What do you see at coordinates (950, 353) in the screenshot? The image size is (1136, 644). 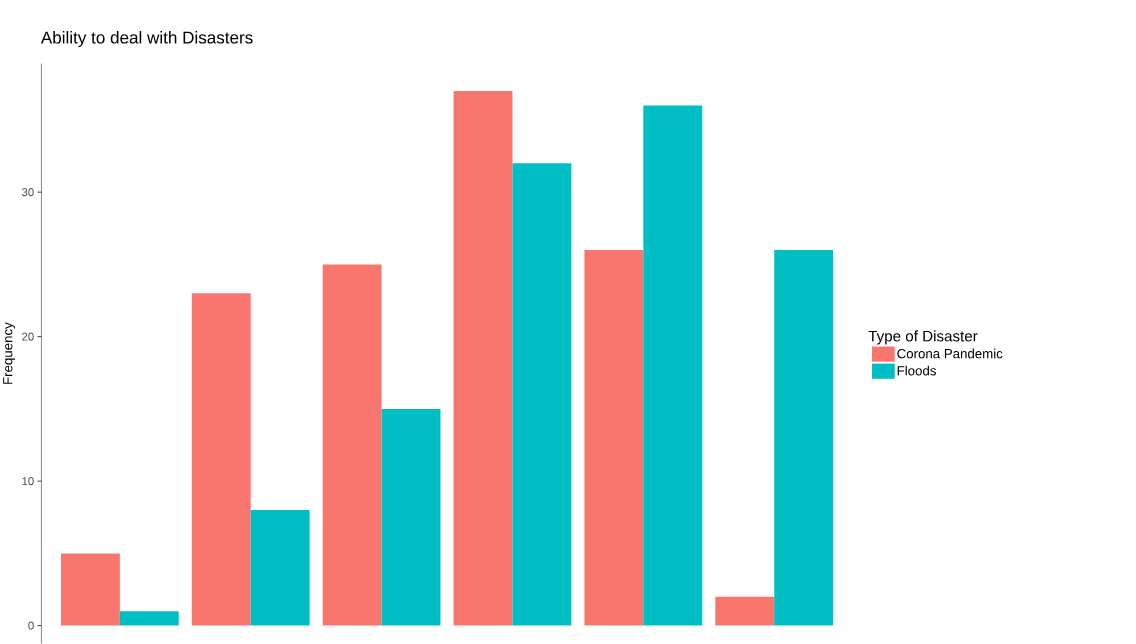 I see `legend-label: Corona Pandemic` at bounding box center [950, 353].